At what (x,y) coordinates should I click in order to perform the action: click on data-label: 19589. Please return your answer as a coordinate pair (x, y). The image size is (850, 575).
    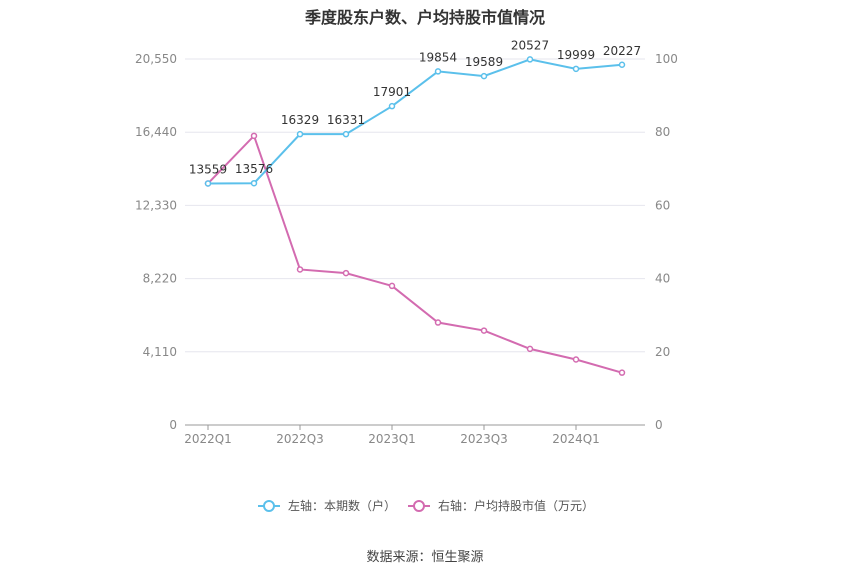
    Looking at the image, I should click on (484, 62).